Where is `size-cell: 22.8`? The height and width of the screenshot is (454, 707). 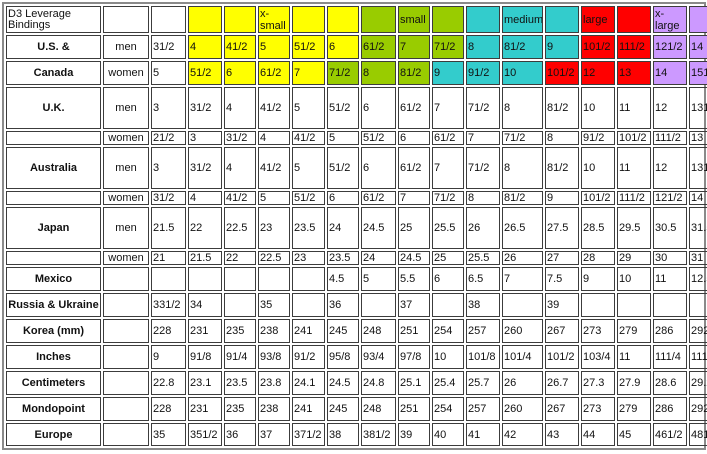
size-cell: 22.8 is located at coordinates (168, 383).